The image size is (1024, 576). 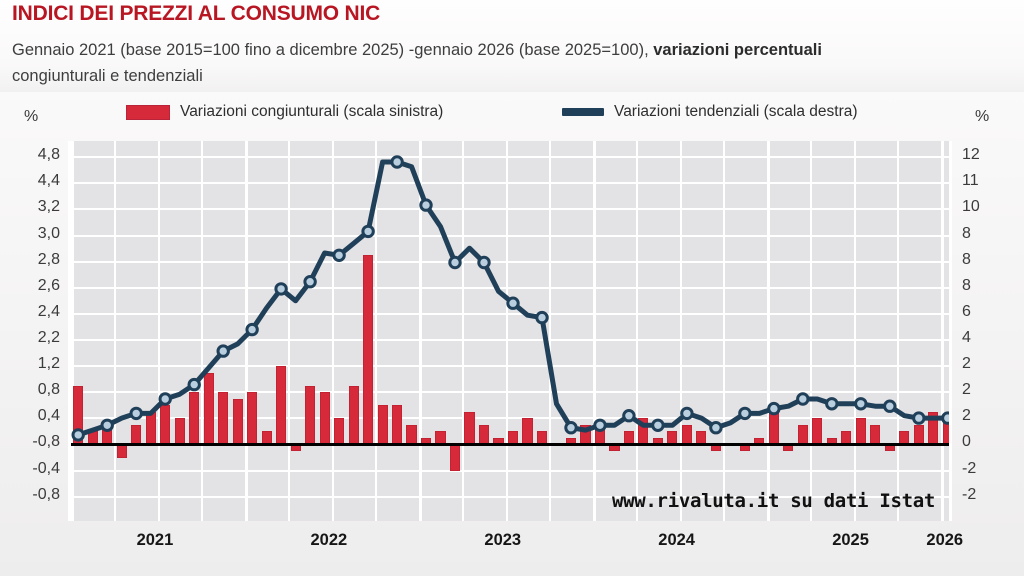 What do you see at coordinates (48, 233) in the screenshot?
I see `y-axis-tick-left: 3,0` at bounding box center [48, 233].